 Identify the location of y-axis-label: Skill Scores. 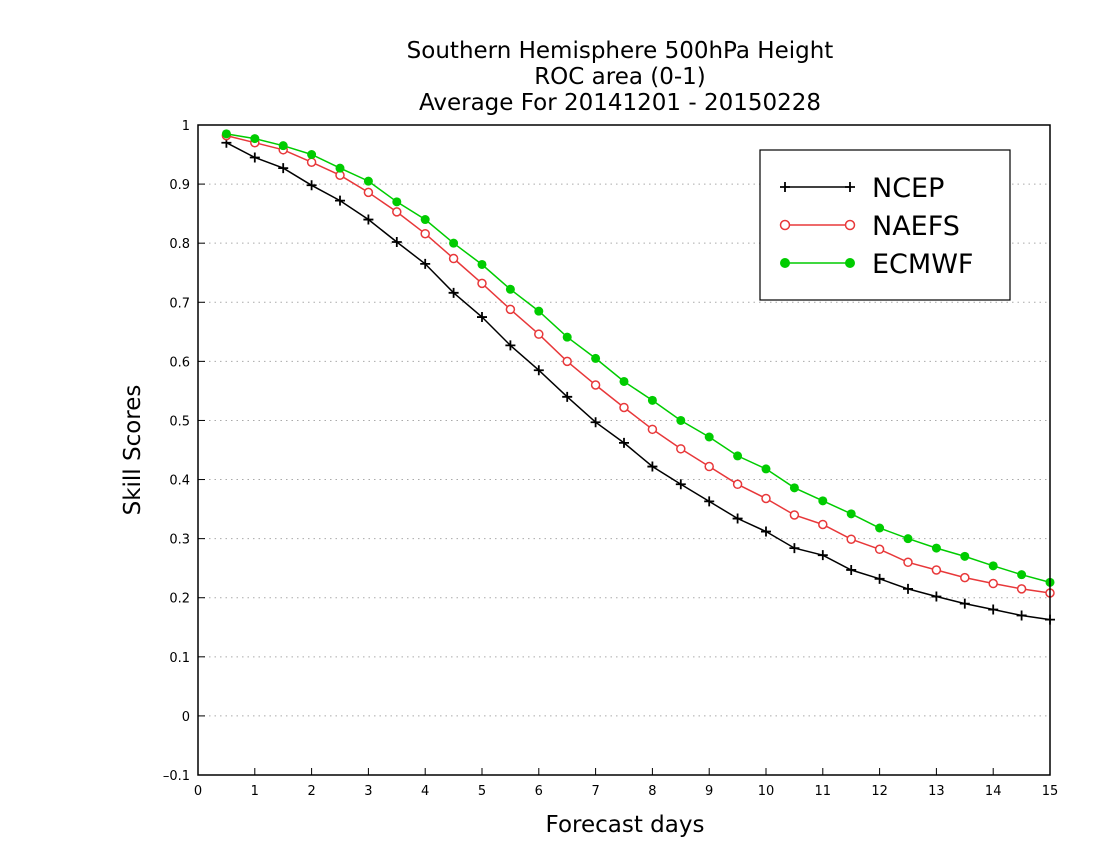
(133, 450).